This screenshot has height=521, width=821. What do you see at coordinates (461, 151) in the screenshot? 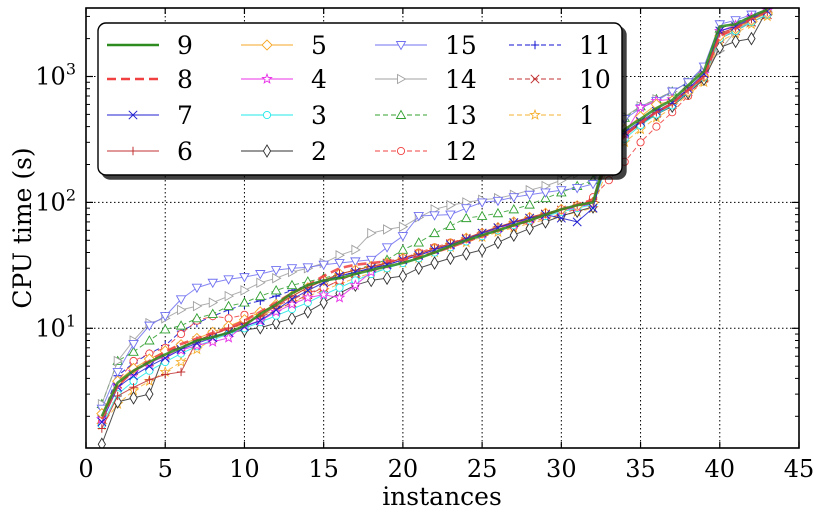
I see `legend-label: 12` at bounding box center [461, 151].